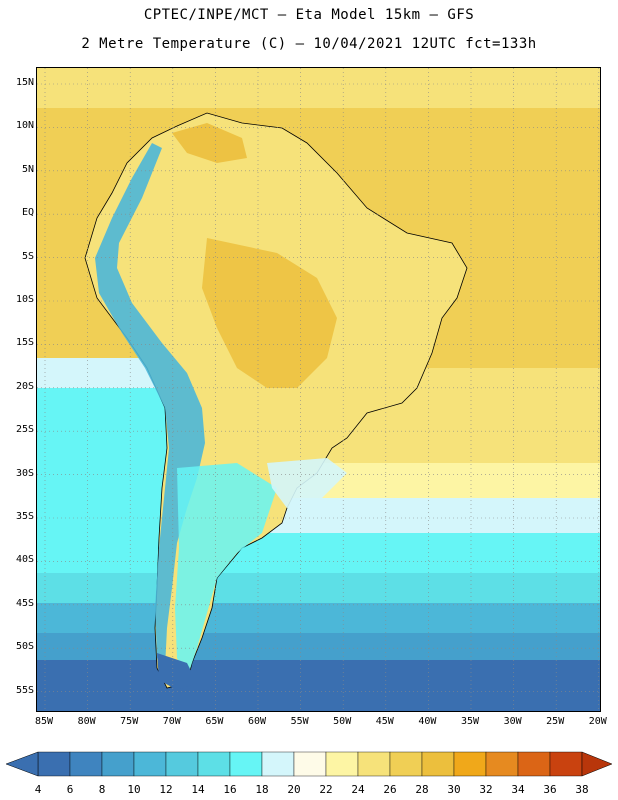  What do you see at coordinates (318, 620) in the screenshot?
I see `ocean-band-mid-blue` at bounding box center [318, 620].